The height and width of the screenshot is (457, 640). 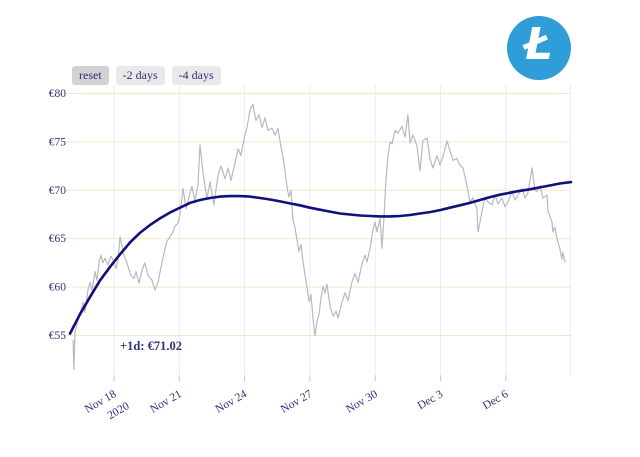 I want to click on back-2-days-button: -2 days, so click(x=140, y=75).